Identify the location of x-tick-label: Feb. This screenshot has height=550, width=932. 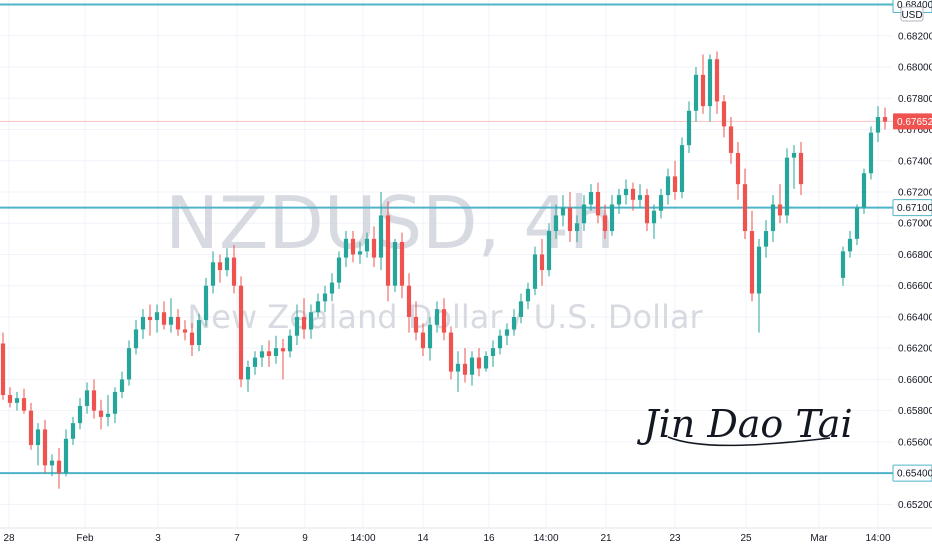
(85, 538).